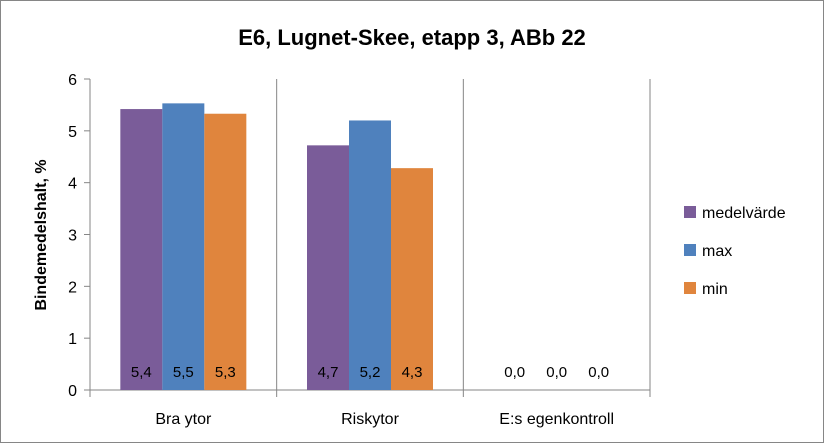 This screenshot has height=443, width=824. I want to click on legend: medelvärde max min, so click(735, 251).